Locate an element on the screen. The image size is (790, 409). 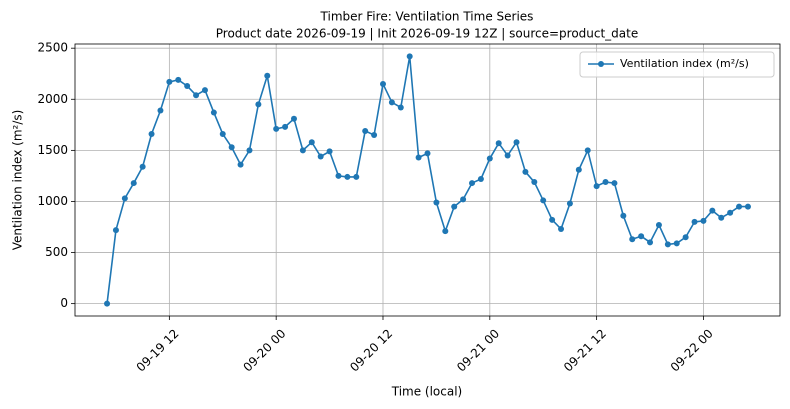
y-tick-label: 1000 is located at coordinates (52, 201).